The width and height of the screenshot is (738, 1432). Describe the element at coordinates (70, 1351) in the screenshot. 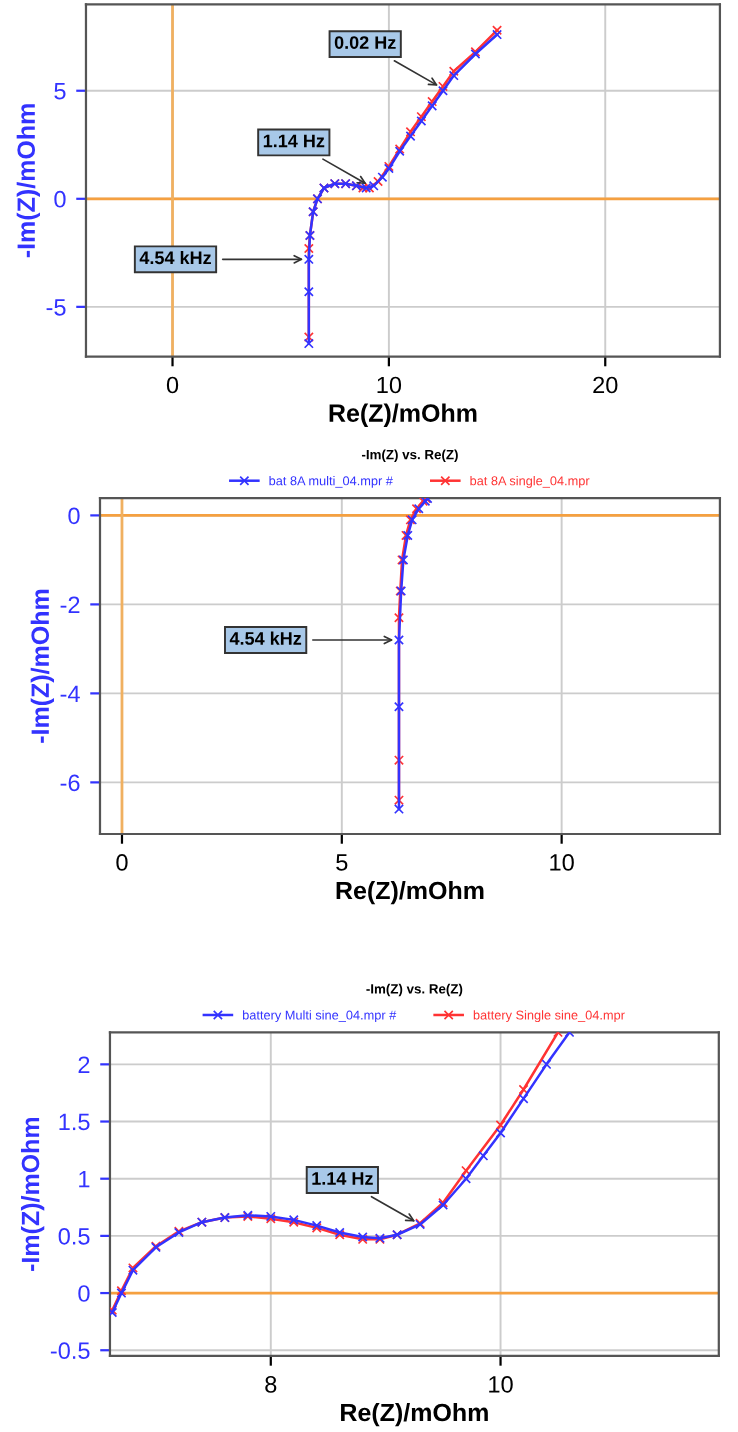

I see `y-tick-label: -0.5` at that location.